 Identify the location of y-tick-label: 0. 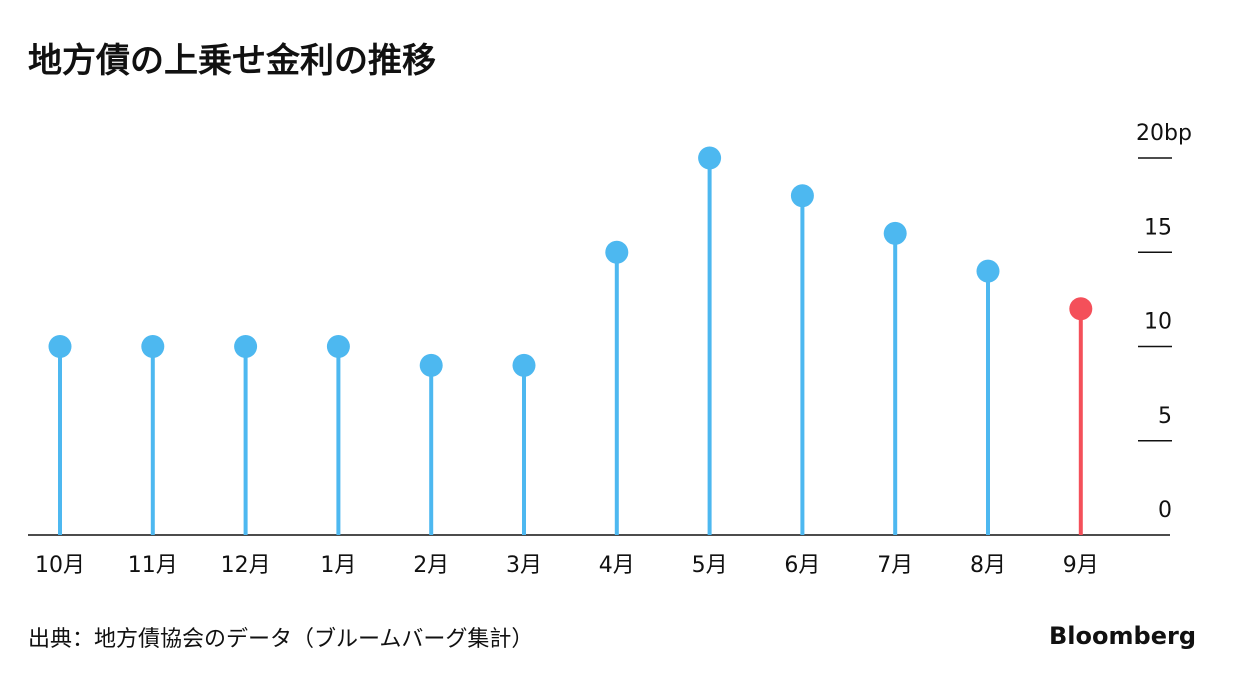
(1165, 510).